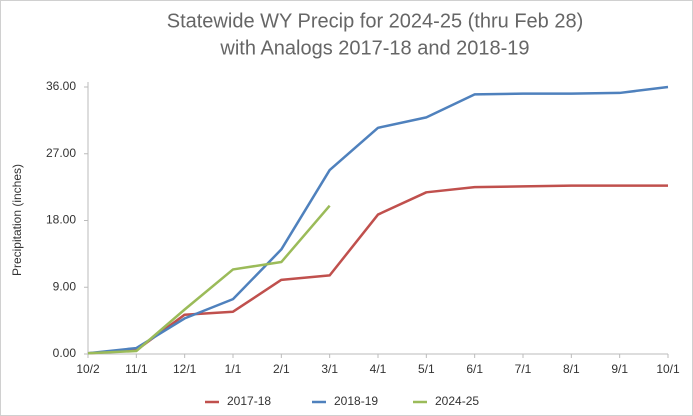  I want to click on x-tick-label: 7/1, so click(523, 369).